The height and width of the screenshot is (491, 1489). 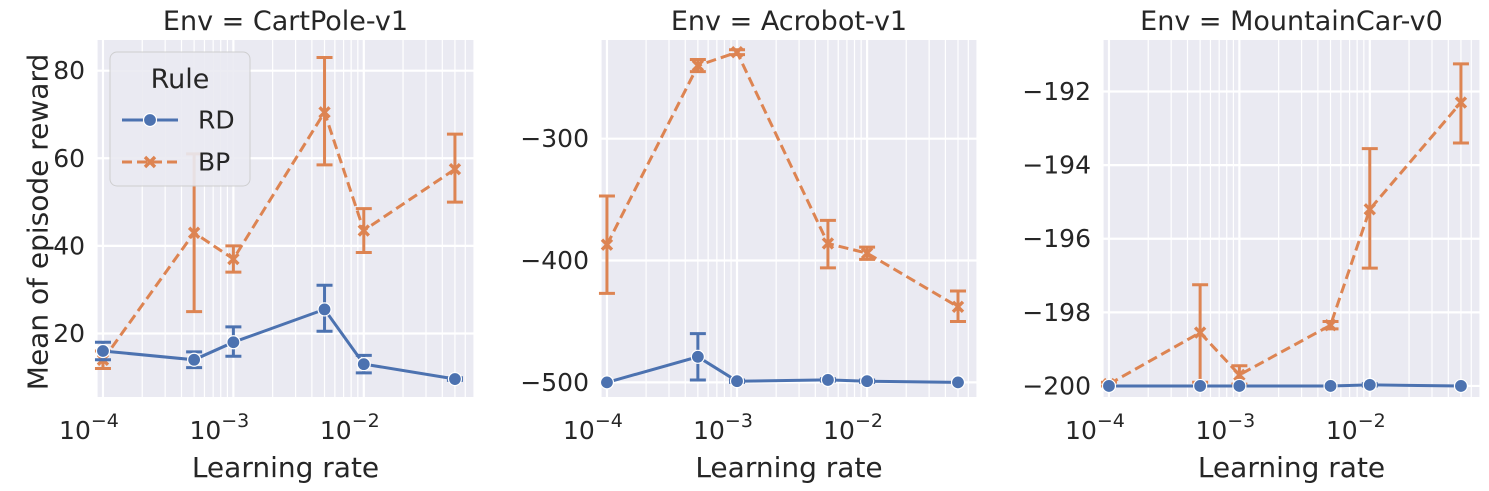 I want to click on panel-title: Env = CartPole-v1, so click(x=285, y=21).